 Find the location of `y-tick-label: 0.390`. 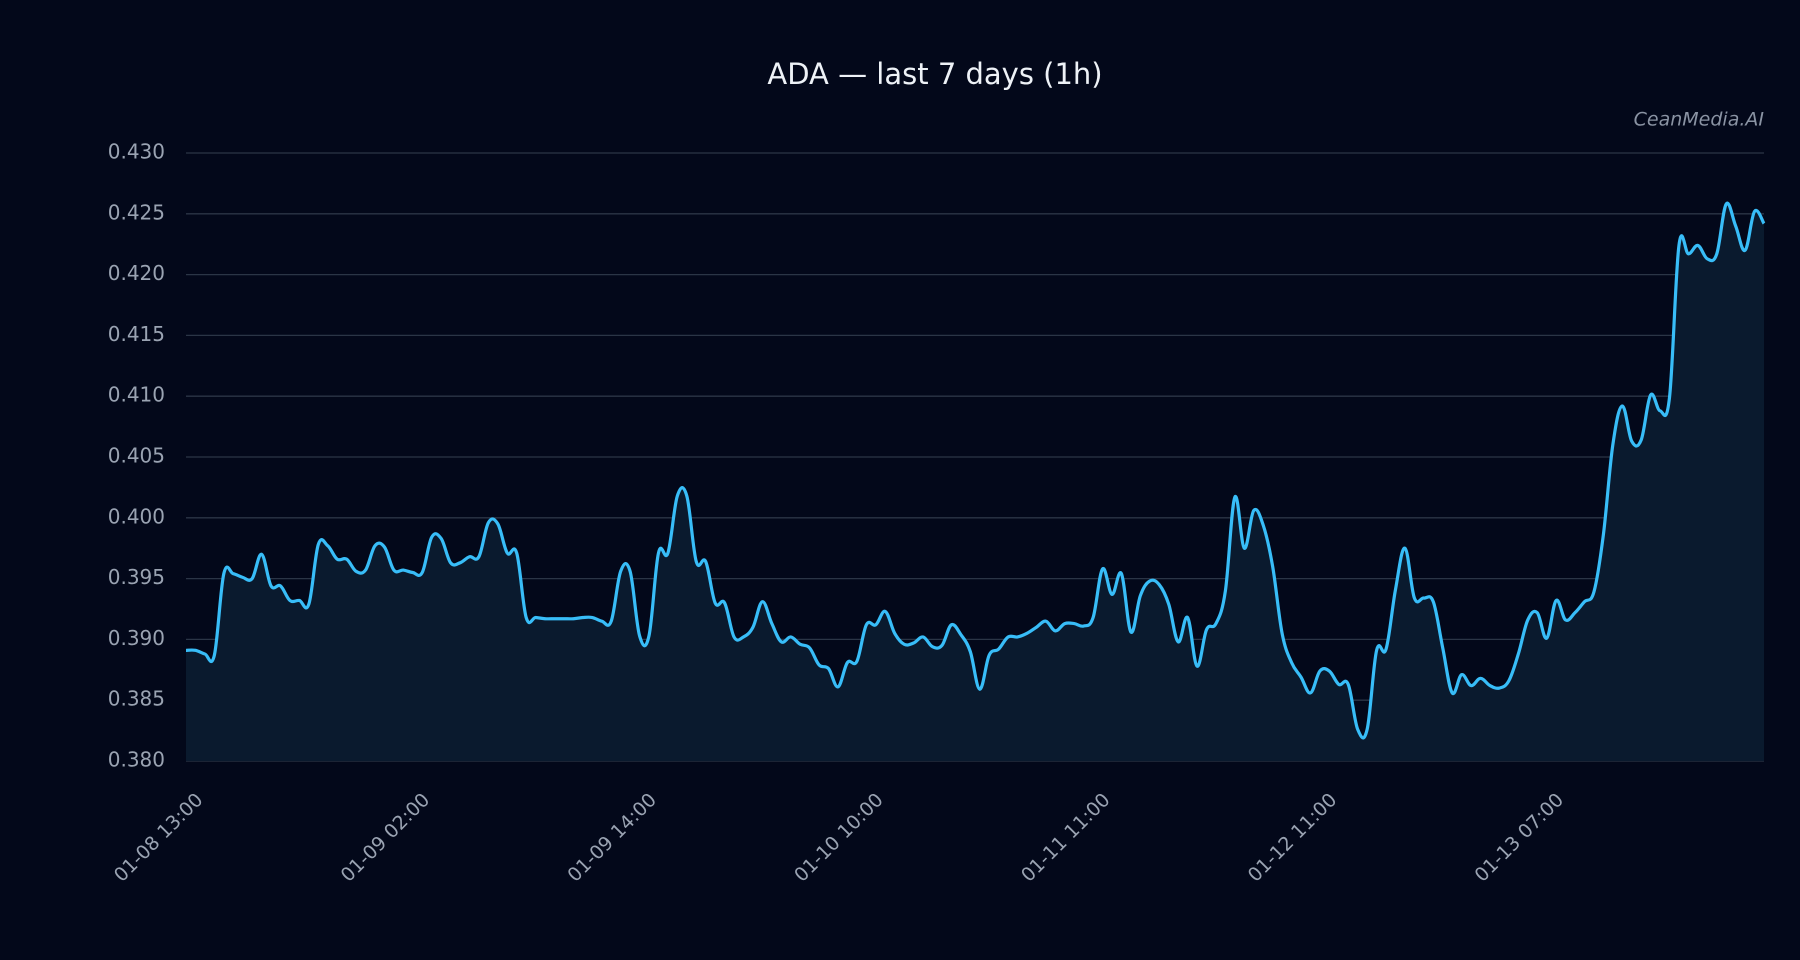

y-tick-label: 0.390 is located at coordinates (136, 638).